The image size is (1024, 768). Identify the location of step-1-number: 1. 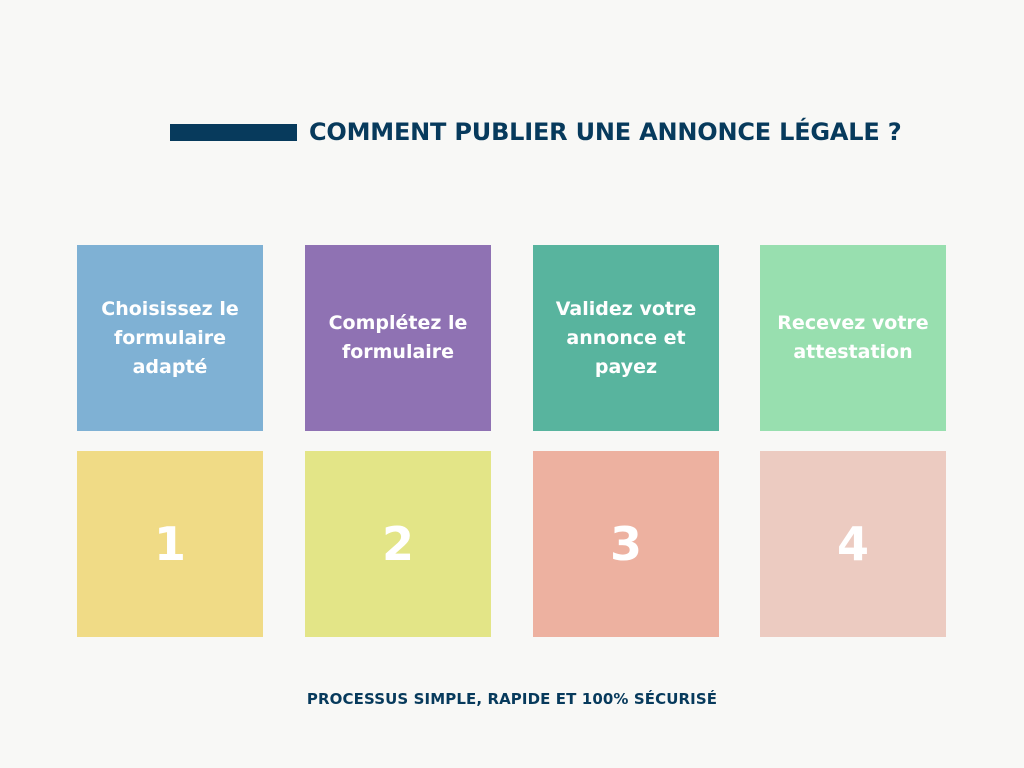
(169, 544).